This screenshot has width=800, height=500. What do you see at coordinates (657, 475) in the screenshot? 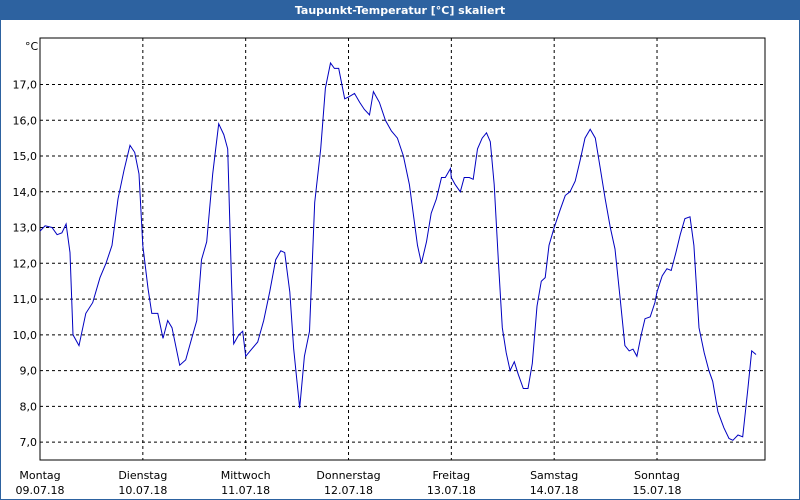
I see `x-tick-label: Sonntag` at bounding box center [657, 475].